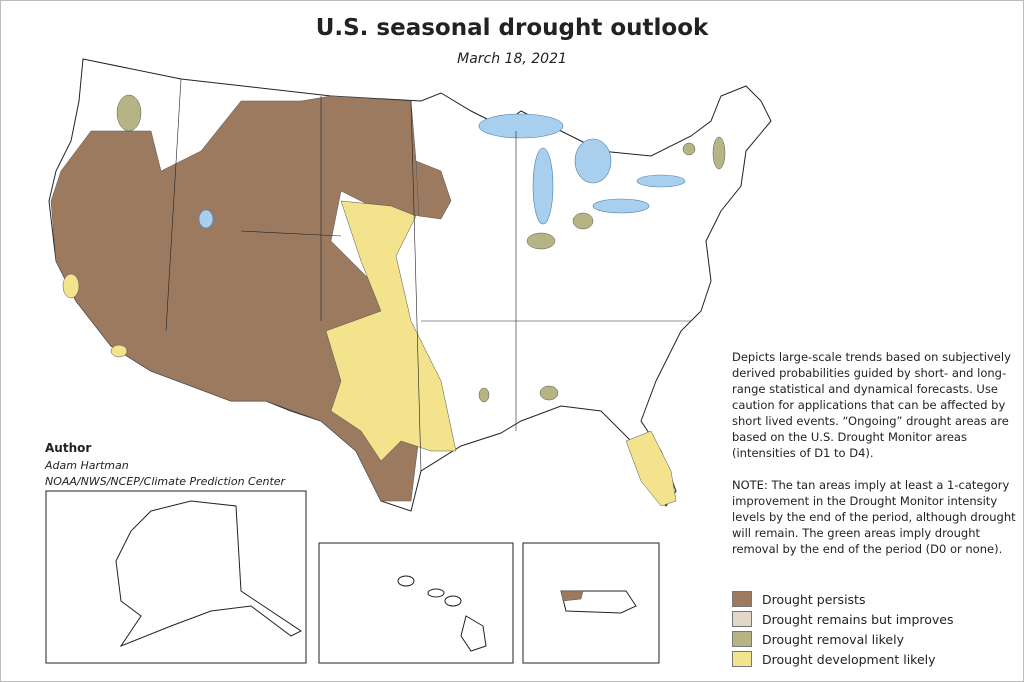  Describe the element at coordinates (433, 190) in the screenshot. I see `drought-persists-mn` at that location.